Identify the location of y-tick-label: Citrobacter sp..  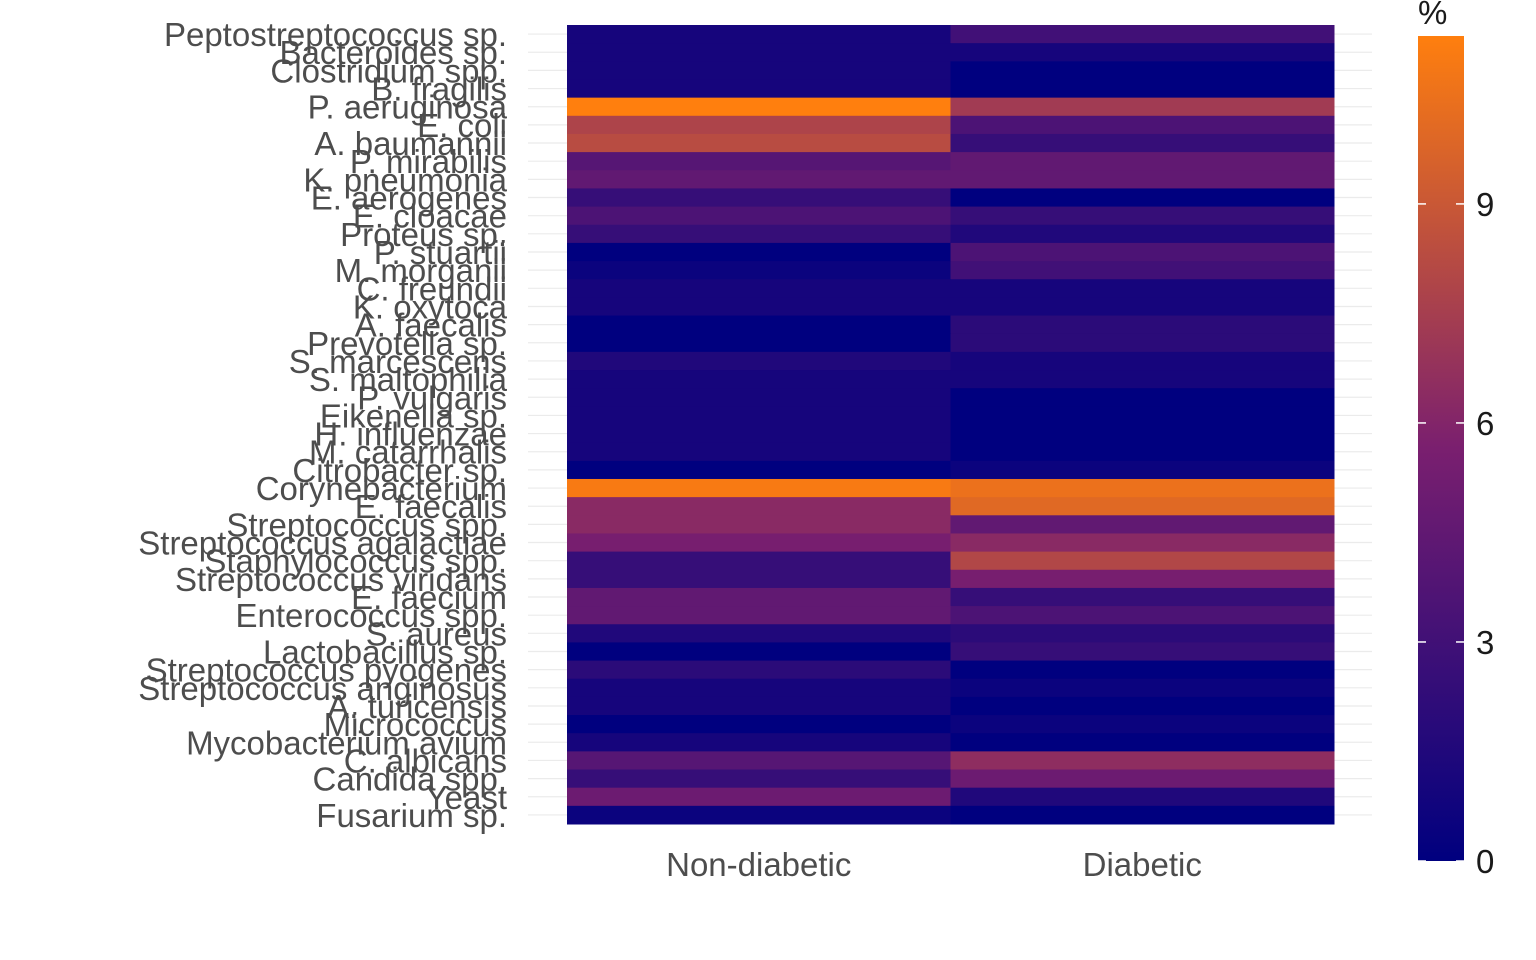
(399, 470).